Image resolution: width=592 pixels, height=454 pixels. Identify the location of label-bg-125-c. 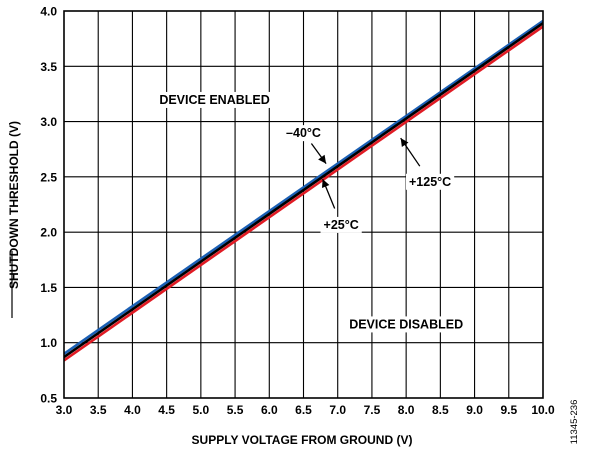
(430, 181).